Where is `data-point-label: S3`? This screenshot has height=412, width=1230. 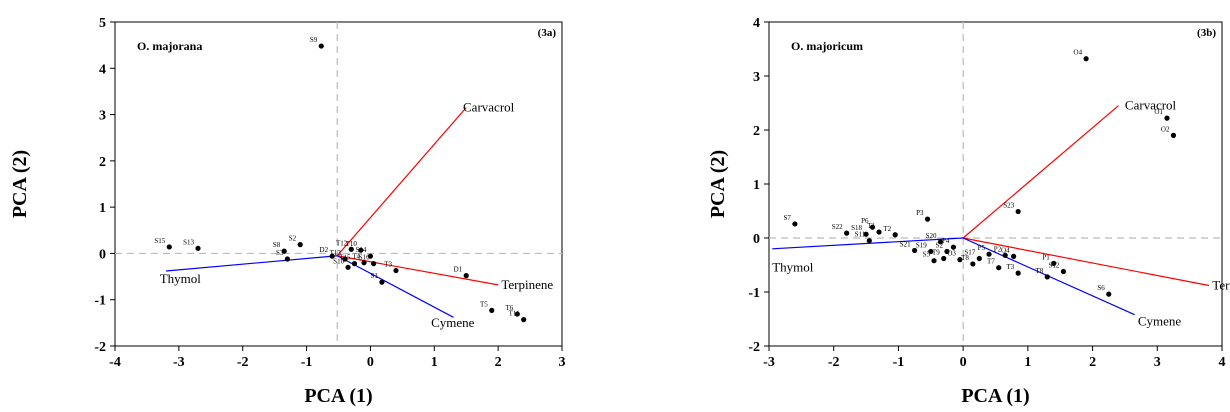 data-point-label: S3 is located at coordinates (280, 253).